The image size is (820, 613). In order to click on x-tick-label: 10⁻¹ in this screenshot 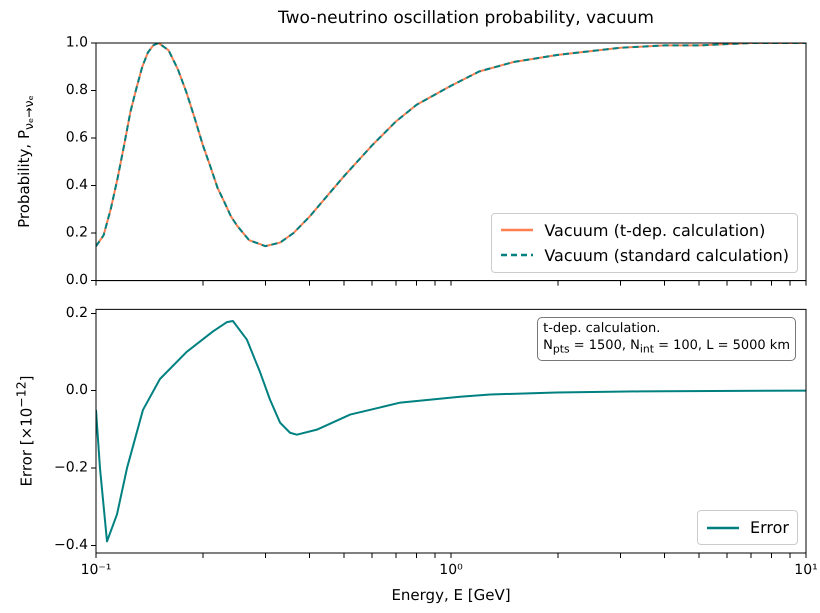, I will do `click(96, 570)`.